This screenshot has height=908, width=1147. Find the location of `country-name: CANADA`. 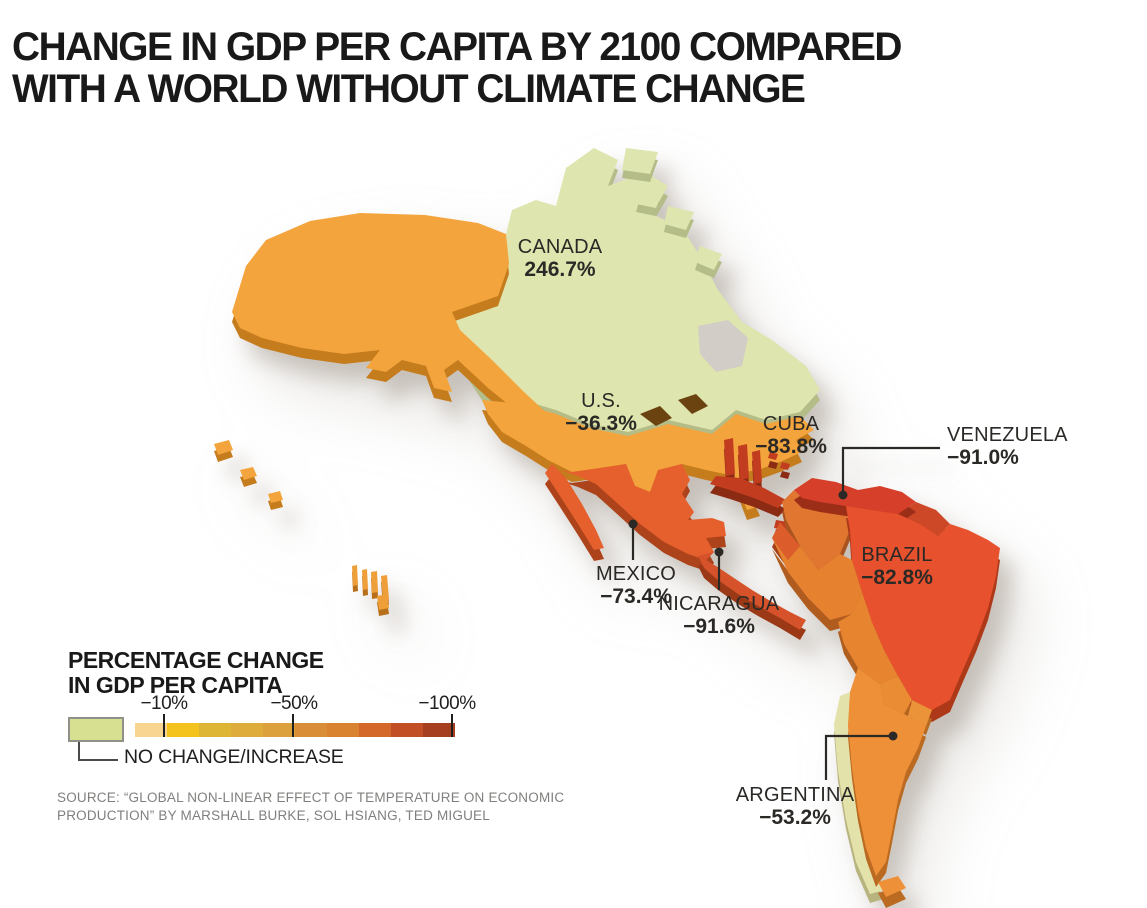

country-name: CANADA is located at coordinates (560, 247).